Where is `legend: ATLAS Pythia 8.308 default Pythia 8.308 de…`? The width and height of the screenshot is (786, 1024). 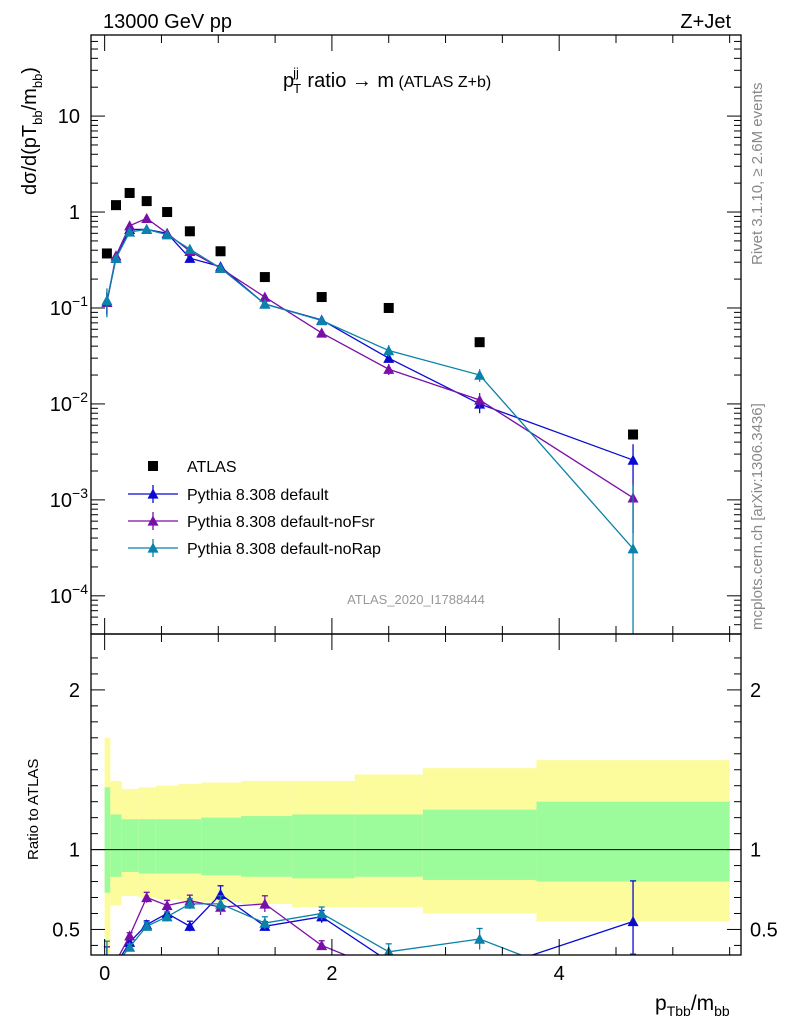 legend: ATLAS Pythia 8.308 default Pythia 8.308 de… is located at coordinates (254, 508).